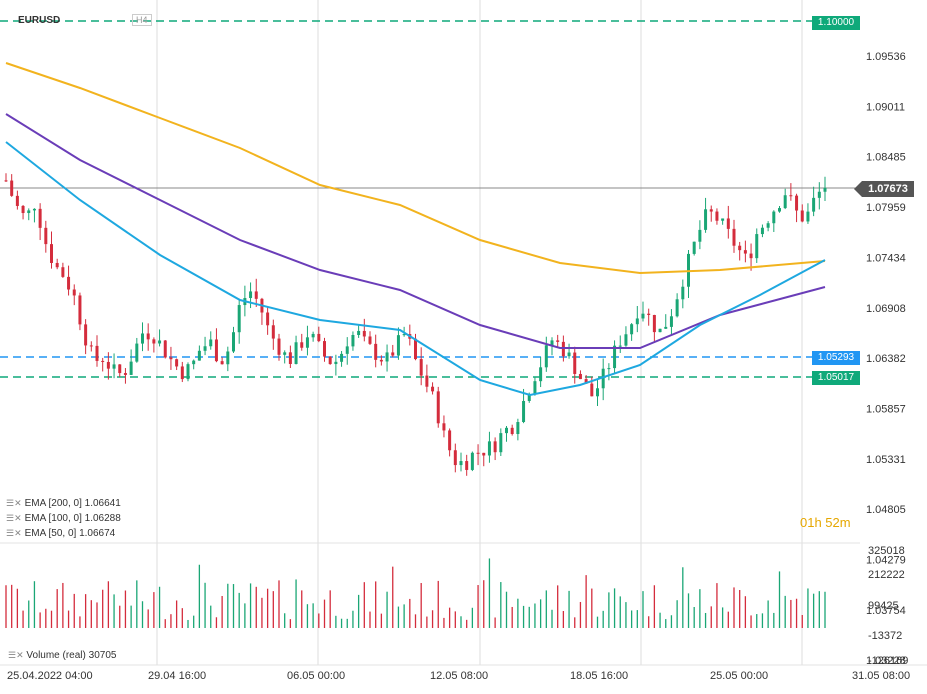 This screenshot has height=694, width=927. What do you see at coordinates (63, 503) in the screenshot?
I see `indicator-ema200: ☰✕ EMA [200, 0] 1.06641` at bounding box center [63, 503].